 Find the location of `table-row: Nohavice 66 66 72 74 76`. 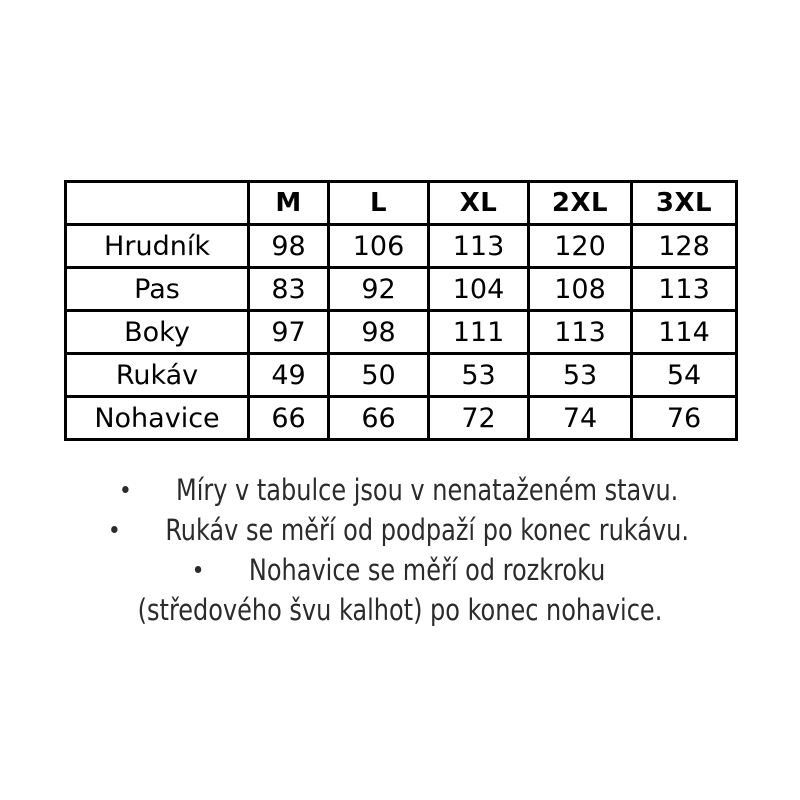

table-row: Nohavice 66 66 72 74 76 is located at coordinates (401, 418).